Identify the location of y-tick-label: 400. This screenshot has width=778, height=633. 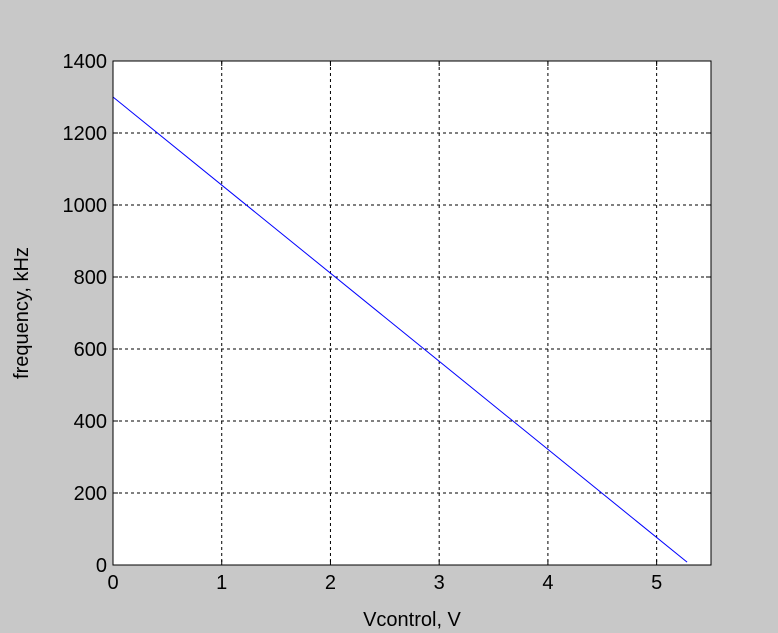
(90, 422).